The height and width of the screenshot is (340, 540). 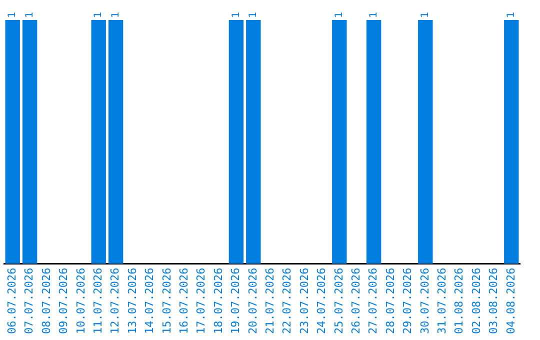 I want to click on x-tick-label: 23.07.2026, so click(x=304, y=301).